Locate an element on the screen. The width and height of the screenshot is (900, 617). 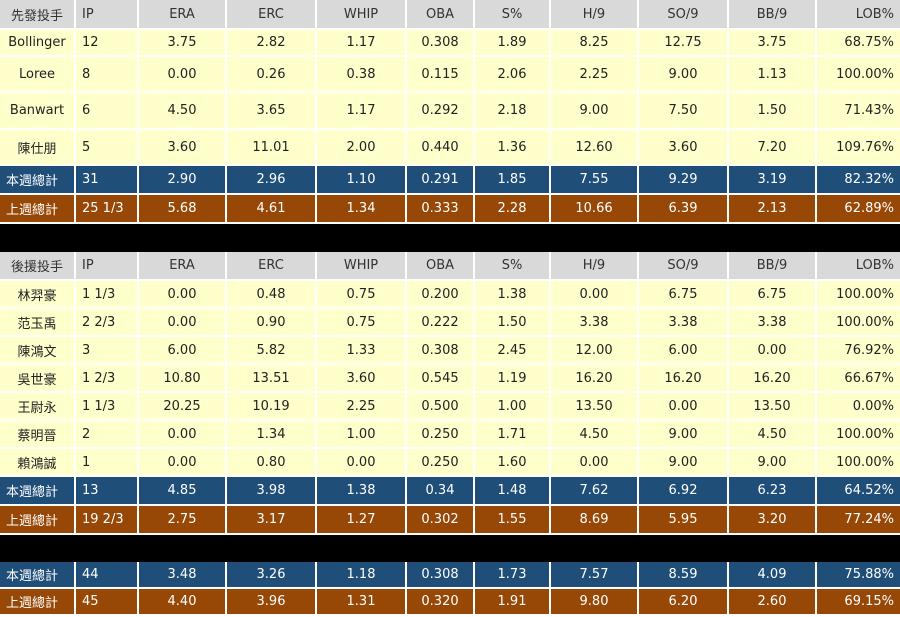
stat-cell: 0.38 is located at coordinates (361, 74).